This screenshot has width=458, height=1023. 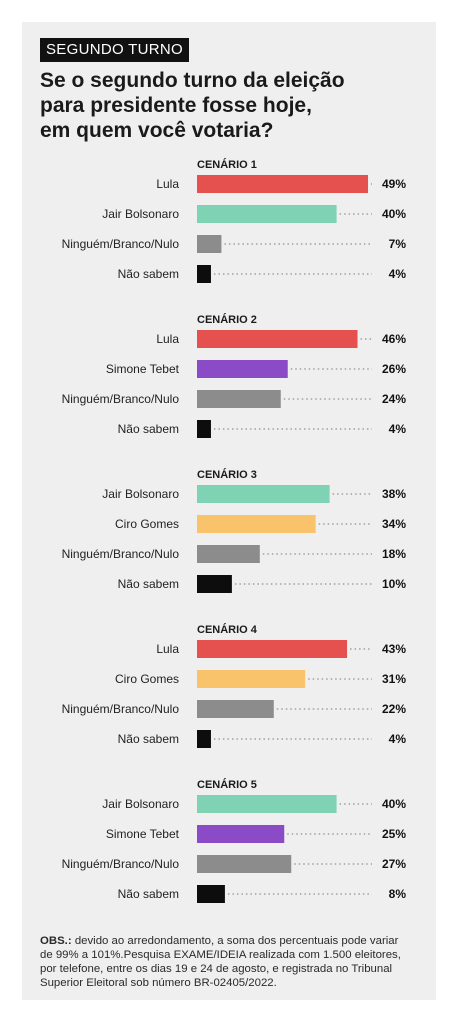 I want to click on section-badge: SEGUNDO TURNO, so click(x=114, y=50).